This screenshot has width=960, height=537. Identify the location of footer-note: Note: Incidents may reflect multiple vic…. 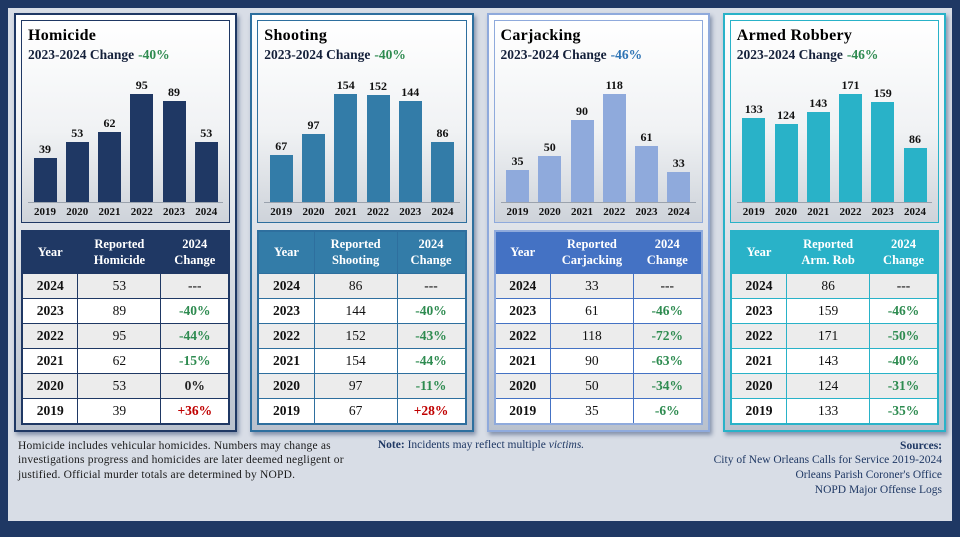
(499, 445).